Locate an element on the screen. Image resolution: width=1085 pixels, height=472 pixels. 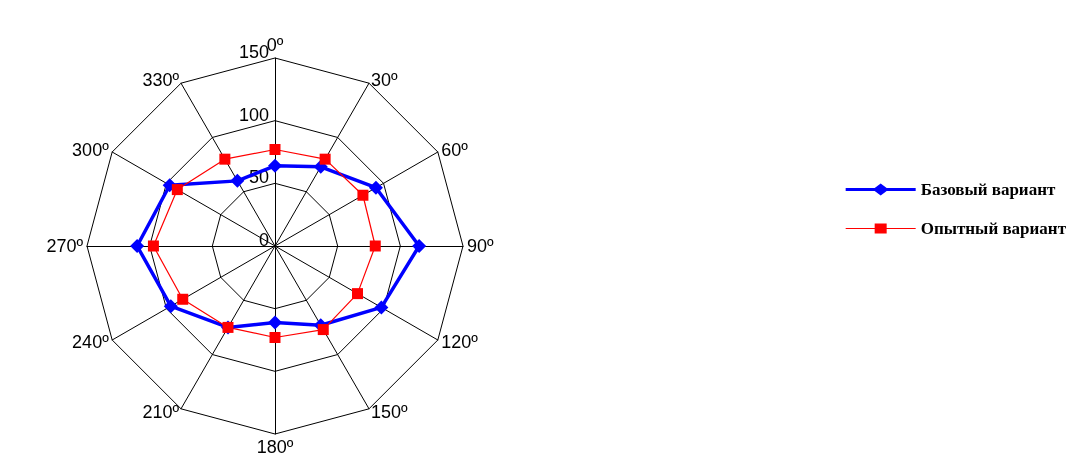
spoke-label: 270º is located at coordinates (65, 246).